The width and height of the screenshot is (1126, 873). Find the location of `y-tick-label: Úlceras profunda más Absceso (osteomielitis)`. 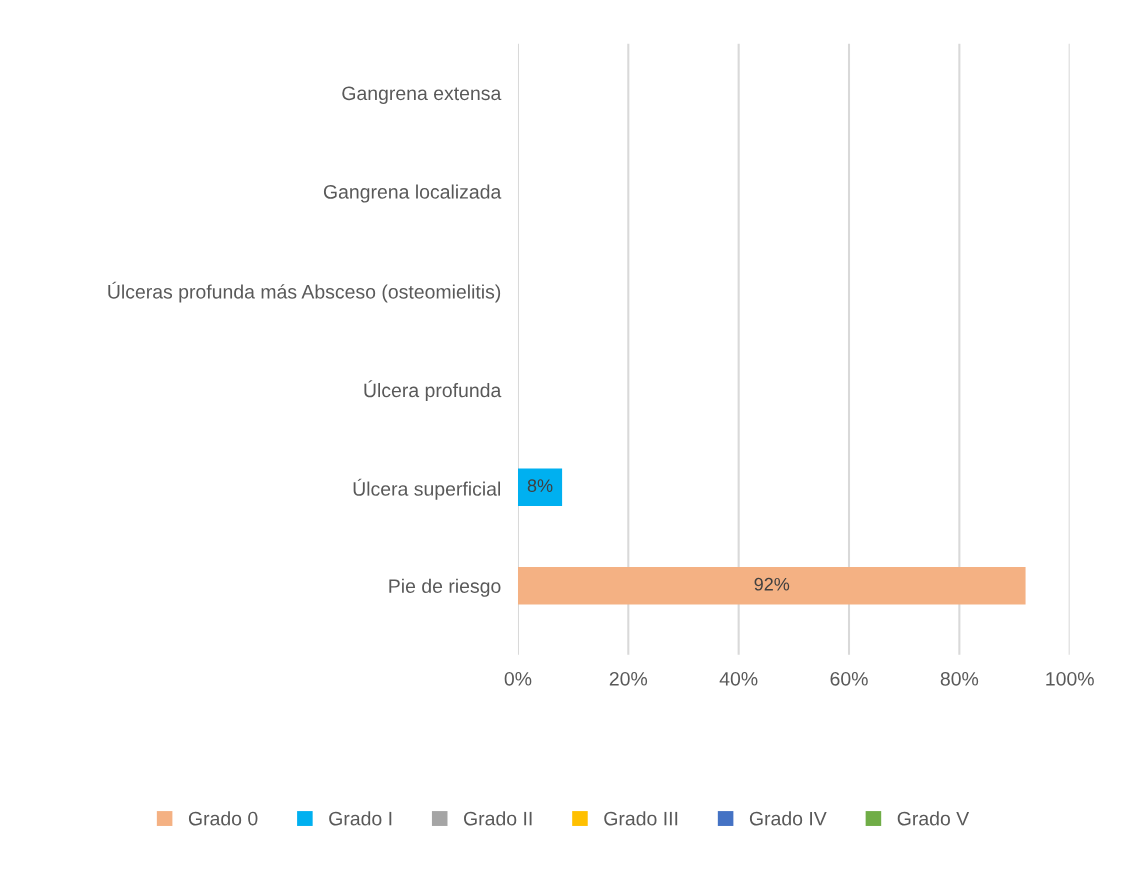

y-tick-label: Úlceras profunda más Absceso (osteomielitis) is located at coordinates (304, 292).